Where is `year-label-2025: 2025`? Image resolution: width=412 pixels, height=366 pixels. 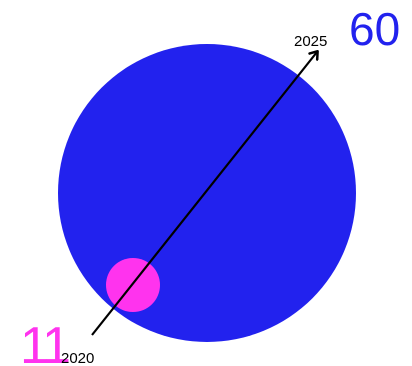
year-label-2025: 2025 is located at coordinates (310, 41).